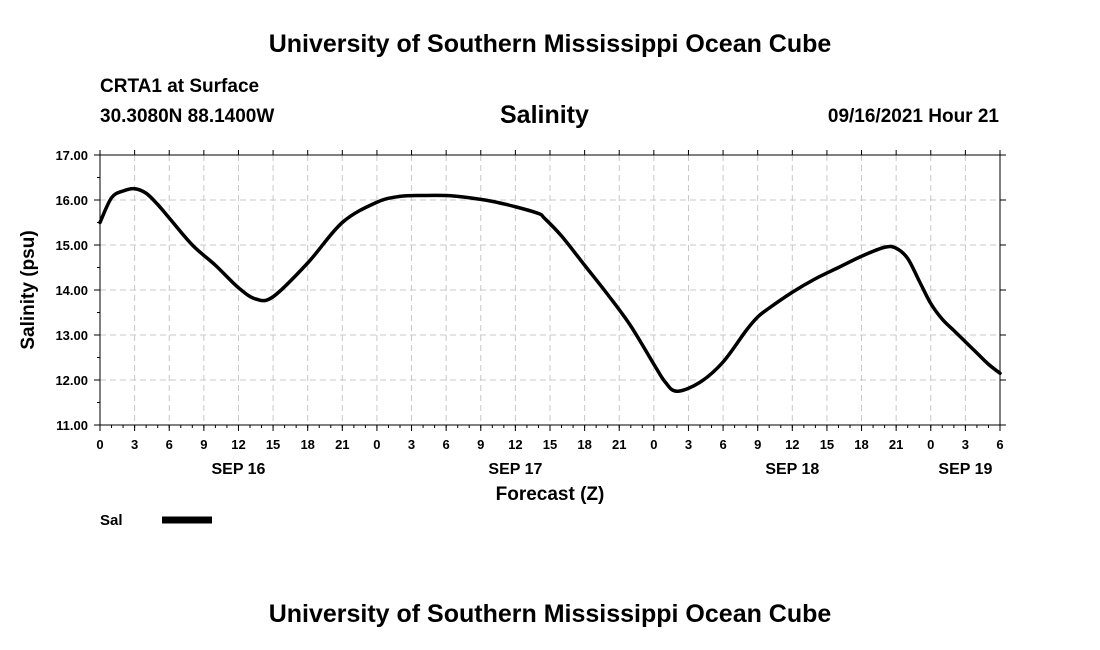 This screenshot has height=650, width=1100. What do you see at coordinates (965, 469) in the screenshot?
I see `day-label: SEP 19` at bounding box center [965, 469].